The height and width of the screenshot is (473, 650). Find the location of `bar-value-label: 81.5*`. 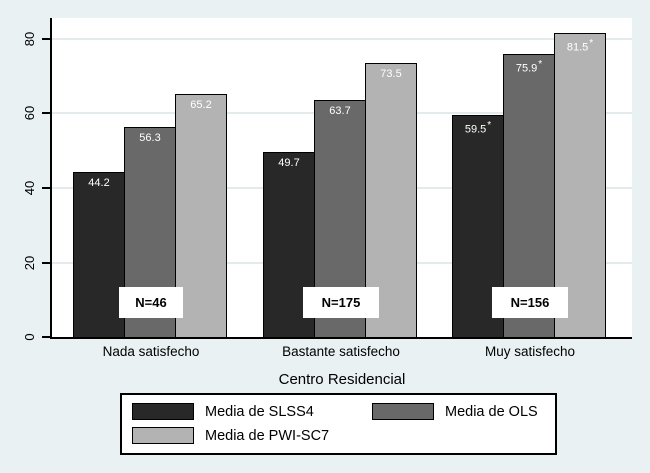

bar-value-label: 81.5* is located at coordinates (580, 46).